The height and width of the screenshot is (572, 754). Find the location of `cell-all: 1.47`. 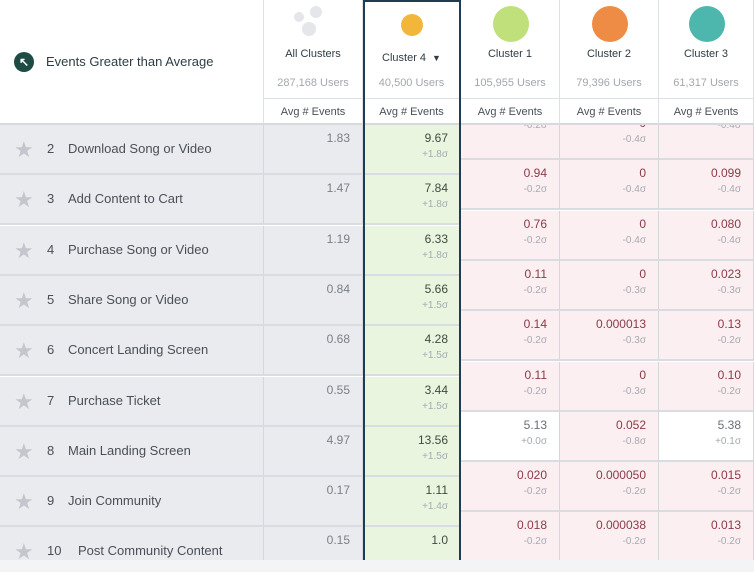

cell-all: 1.47 is located at coordinates (313, 200).